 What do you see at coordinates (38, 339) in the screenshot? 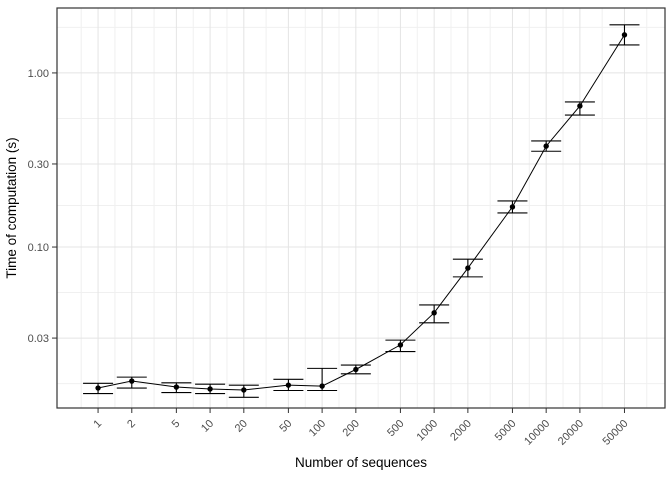
I see `y-tick-label: 0.03` at bounding box center [38, 339].